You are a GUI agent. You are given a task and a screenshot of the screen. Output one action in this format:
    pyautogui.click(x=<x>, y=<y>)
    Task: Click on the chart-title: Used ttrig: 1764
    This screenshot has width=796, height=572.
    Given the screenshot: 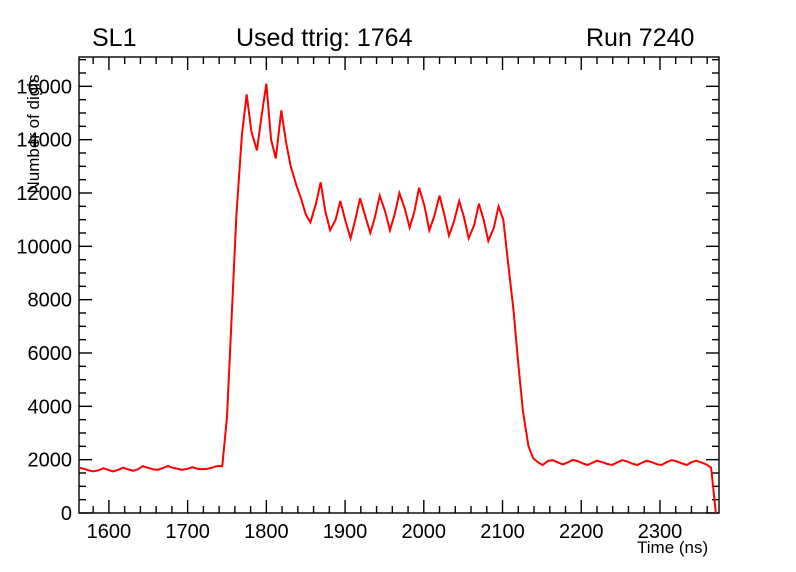 What is the action you would take?
    pyautogui.click(x=324, y=38)
    